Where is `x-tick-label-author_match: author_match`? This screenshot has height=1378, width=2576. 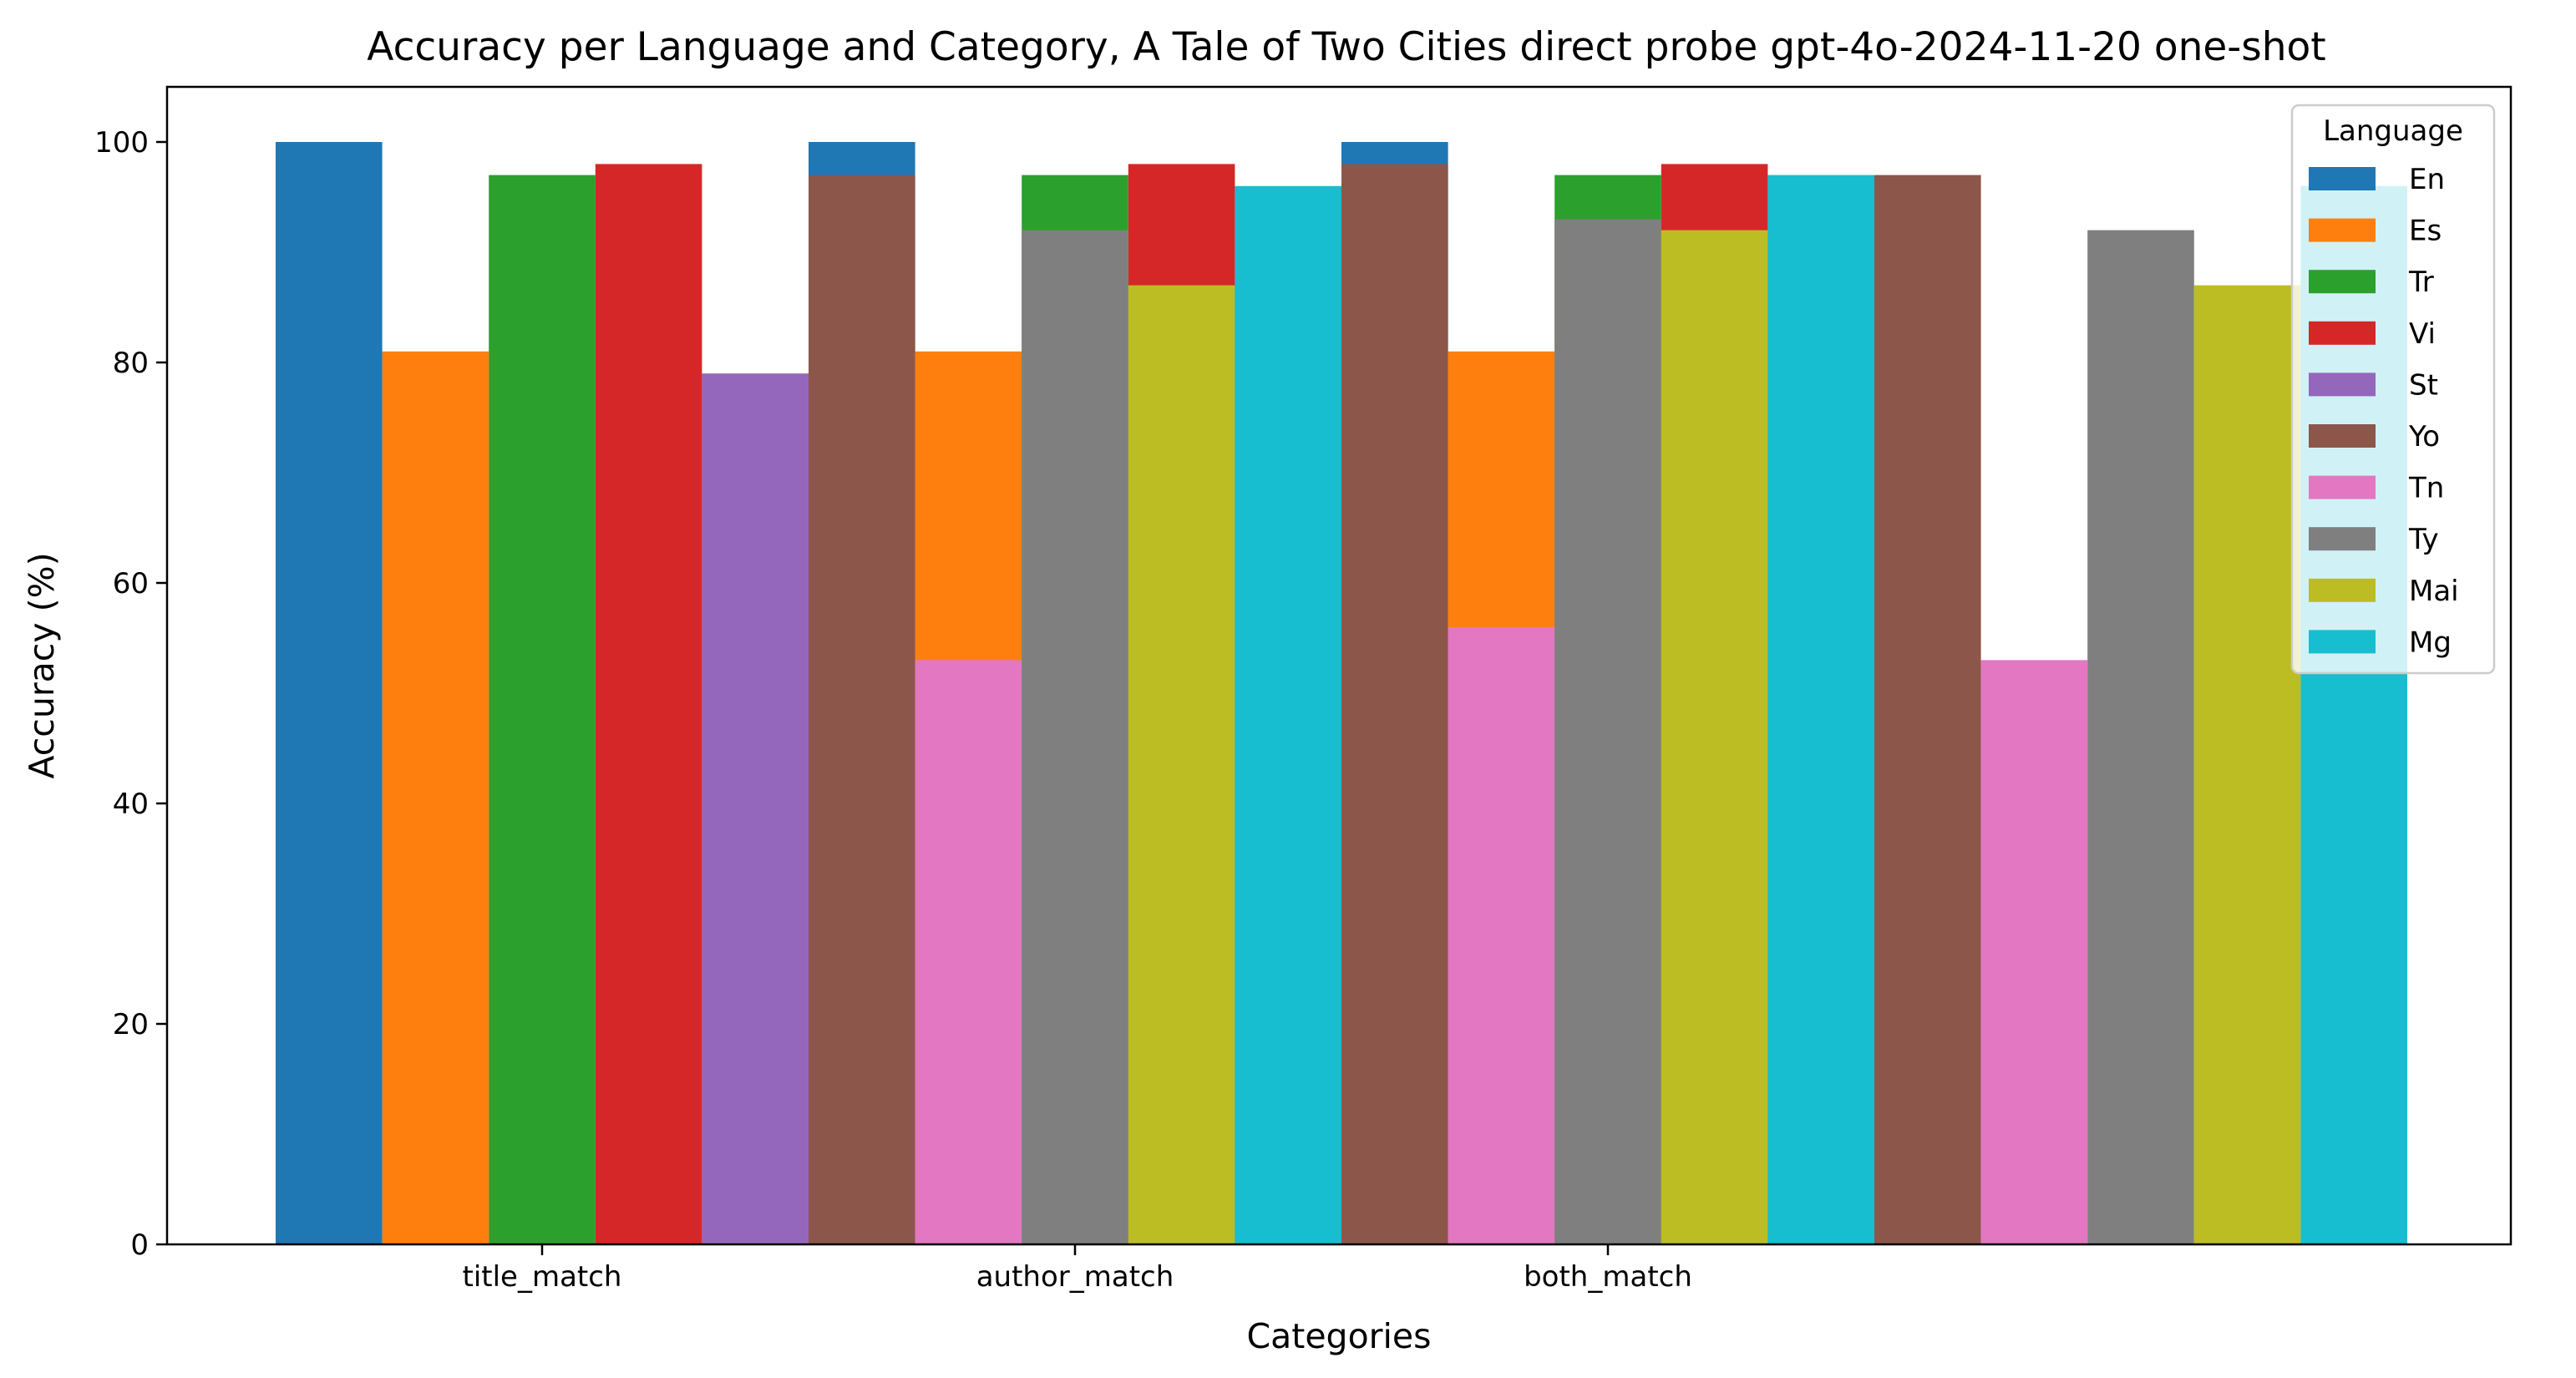
x-tick-label-author_match: author_match is located at coordinates (1075, 1277).